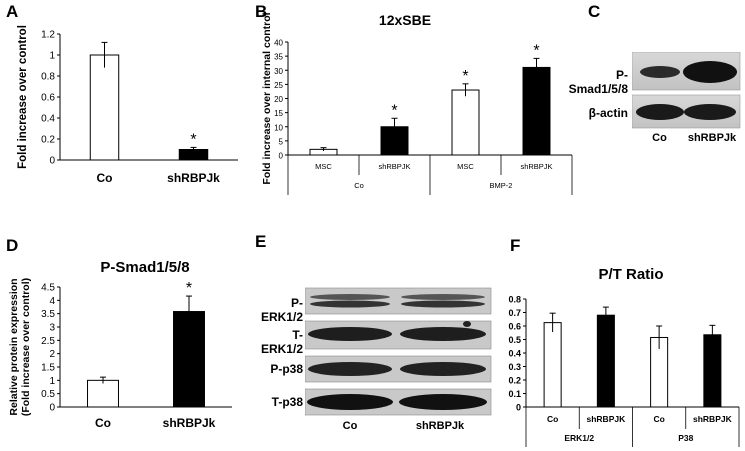 The height and width of the screenshot is (451, 745). What do you see at coordinates (12, 11) in the screenshot?
I see `panel-letter-a: A` at bounding box center [12, 11].